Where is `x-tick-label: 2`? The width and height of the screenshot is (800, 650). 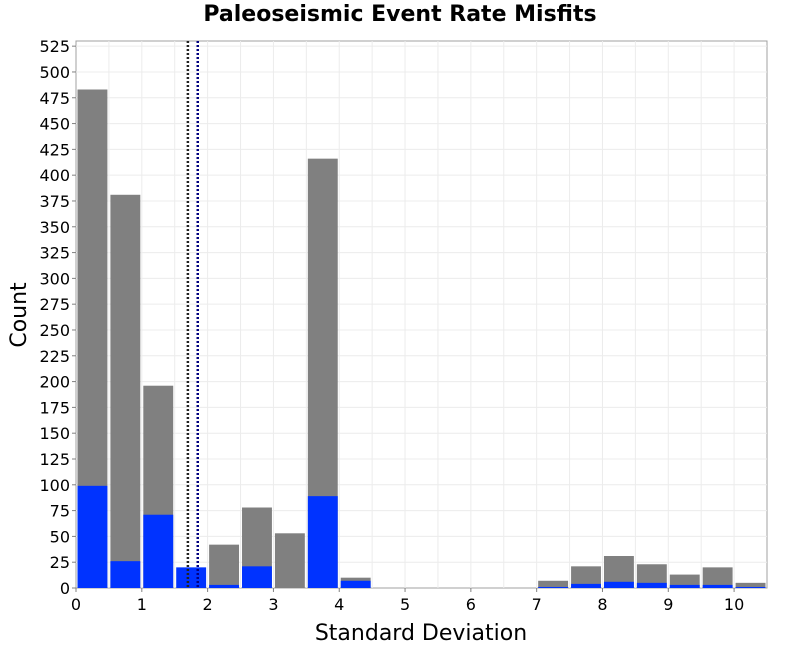
x-tick-label: 2 is located at coordinates (208, 604).